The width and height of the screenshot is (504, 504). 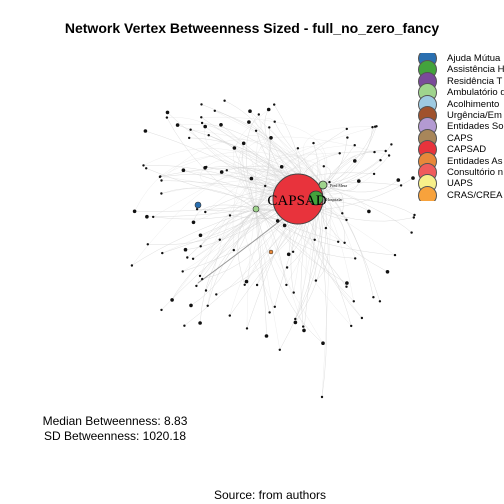 What do you see at coordinates (323, 185) in the screenshot?
I see `hub-node-green-small` at bounding box center [323, 185].